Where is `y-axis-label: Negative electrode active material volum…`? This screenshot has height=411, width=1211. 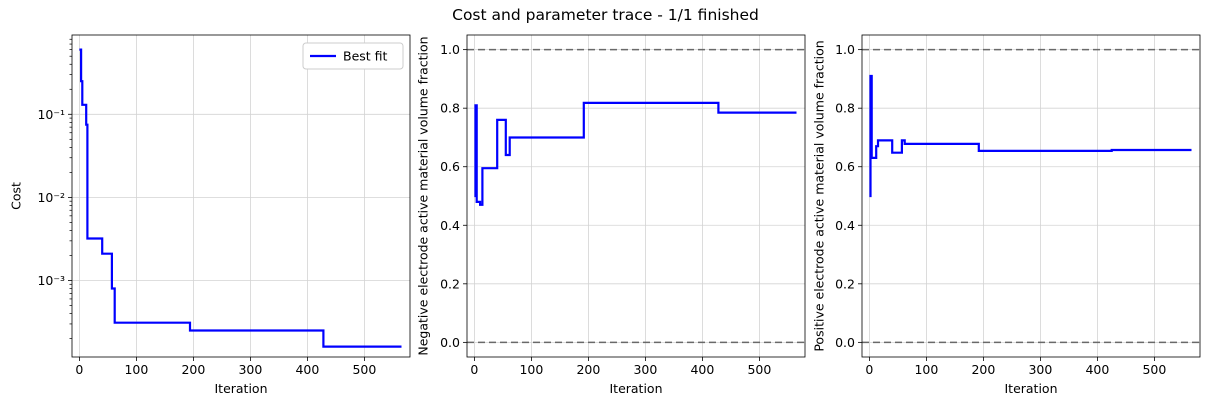 y-axis-label: Negative electrode active material volum… is located at coordinates (423, 195).